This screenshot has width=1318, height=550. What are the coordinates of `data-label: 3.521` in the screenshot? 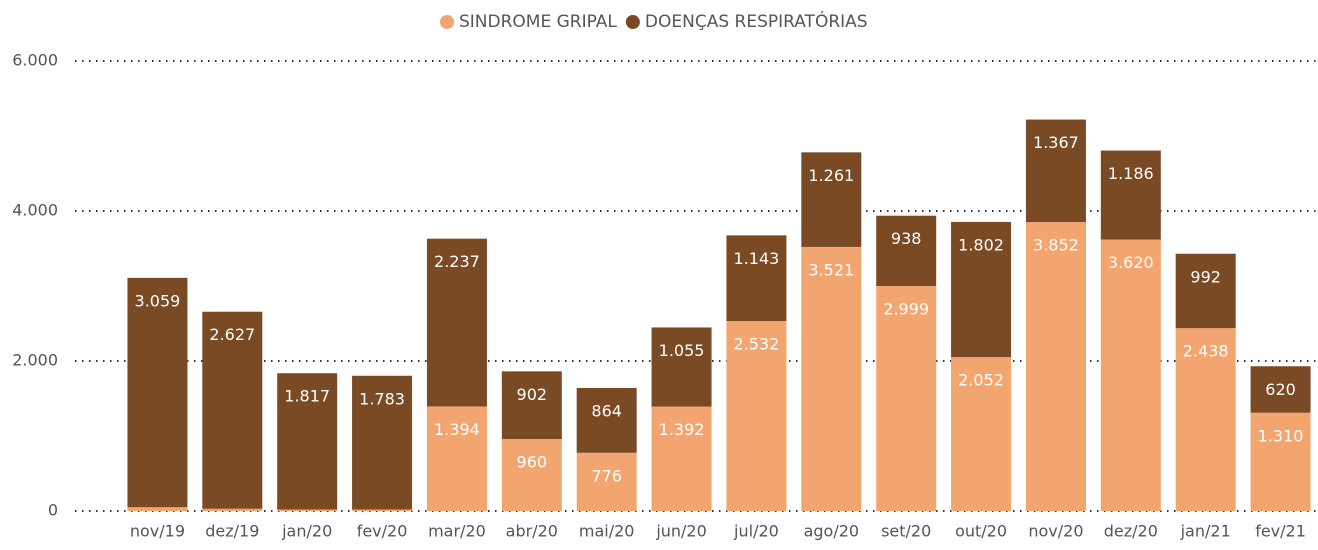 It's located at (831, 269).